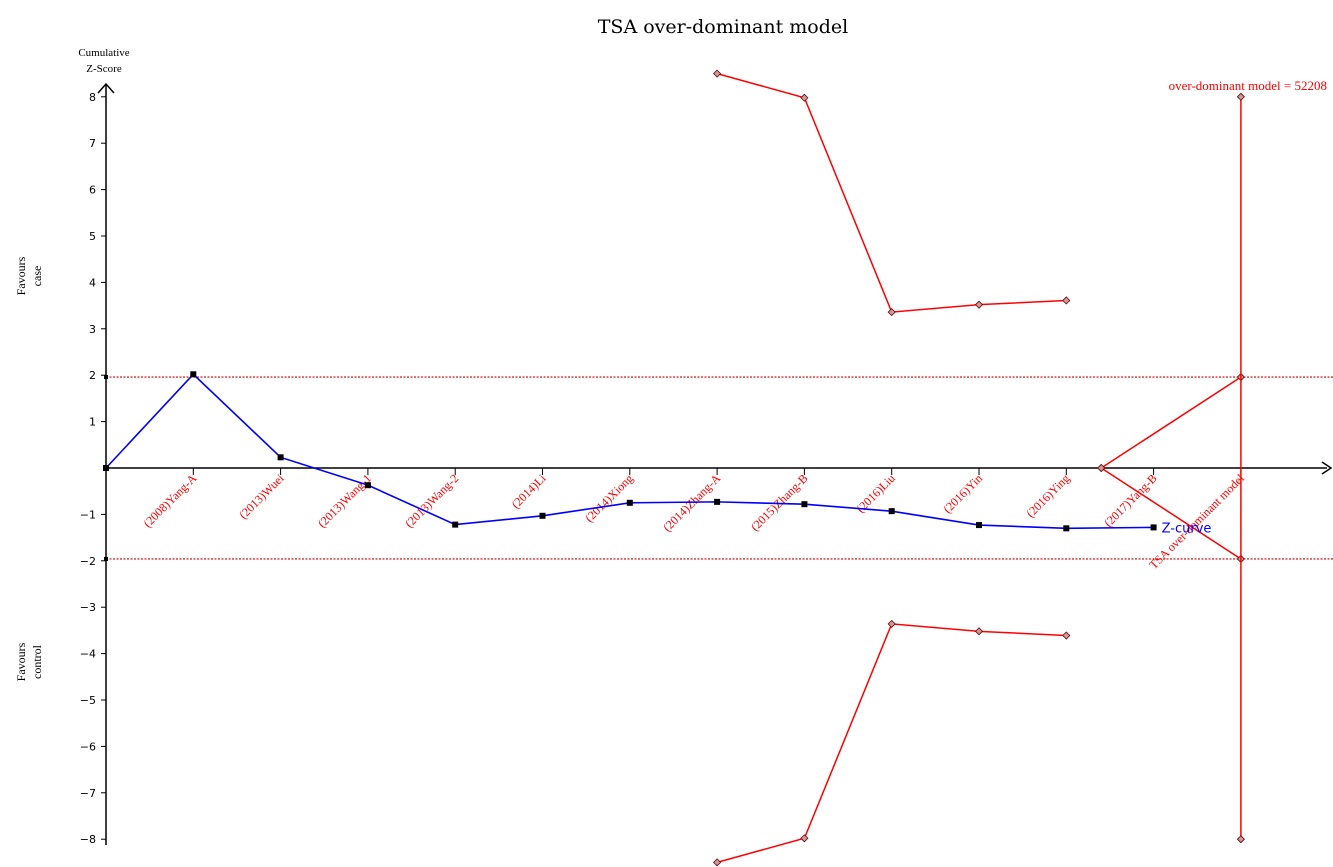 The width and height of the screenshot is (1333, 867). Describe the element at coordinates (962, 493) in the screenshot. I see `study-label: (2016)Yin` at that location.